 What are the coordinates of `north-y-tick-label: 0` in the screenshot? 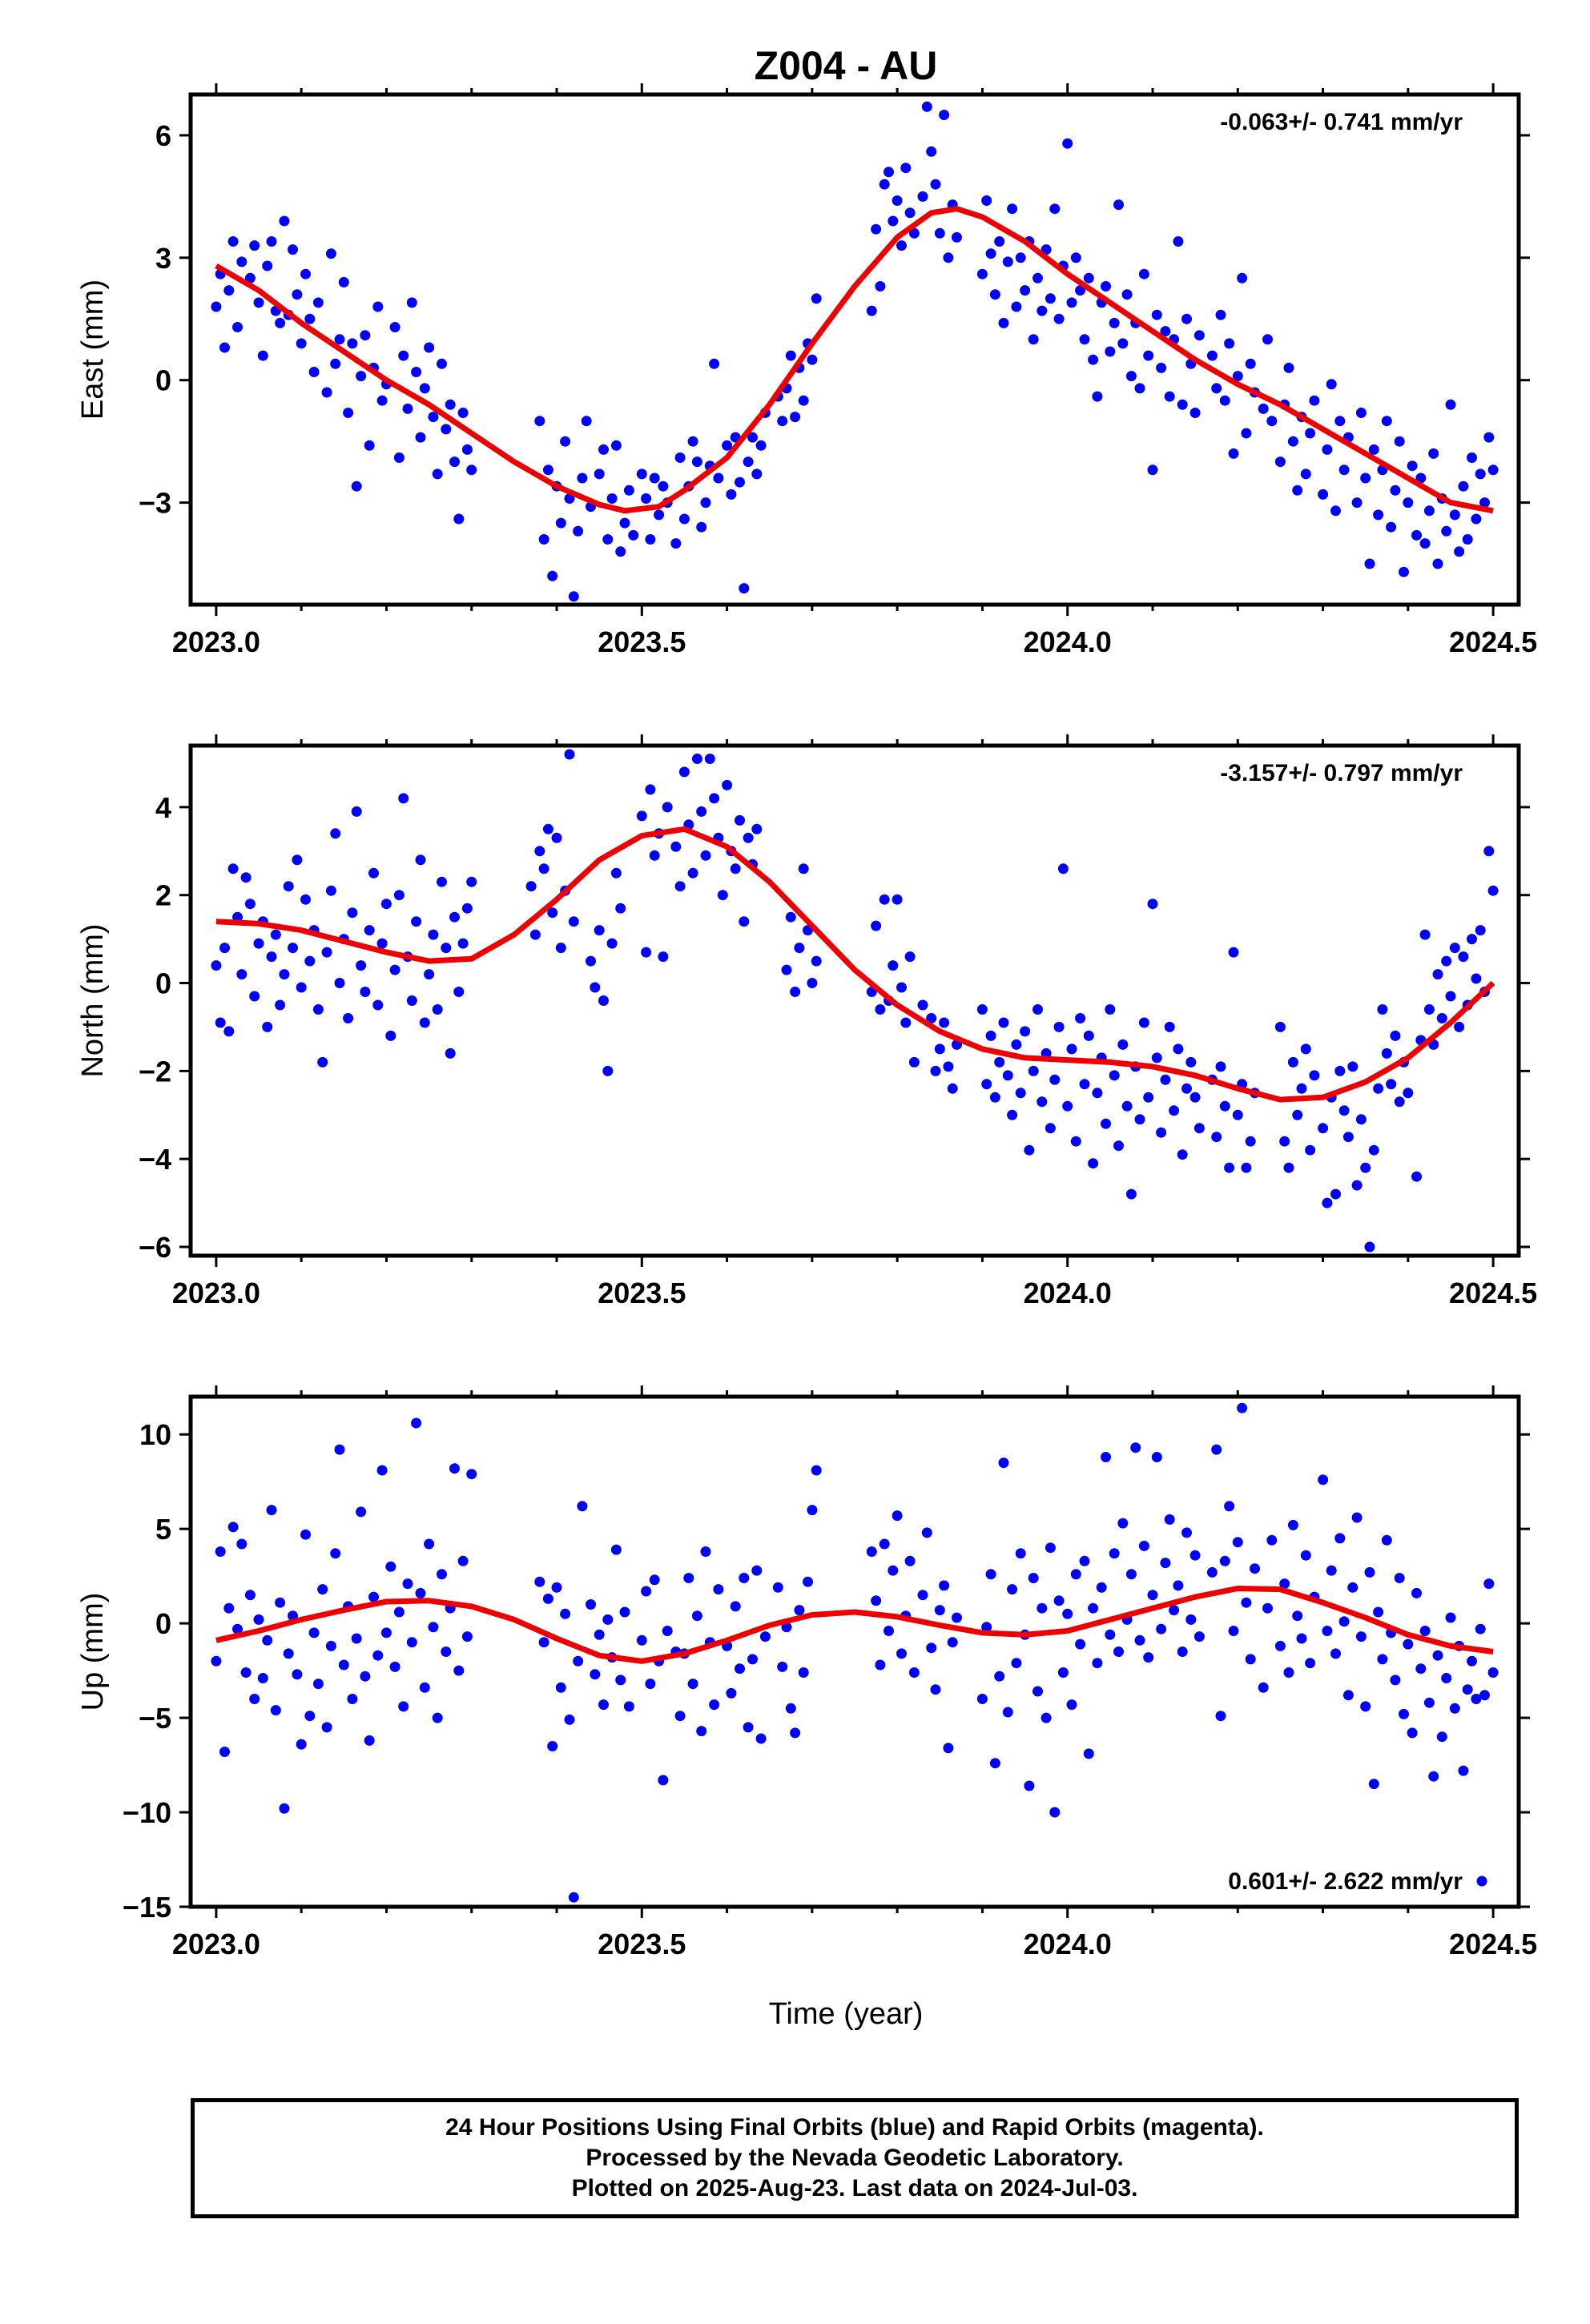 It's located at (163, 983).